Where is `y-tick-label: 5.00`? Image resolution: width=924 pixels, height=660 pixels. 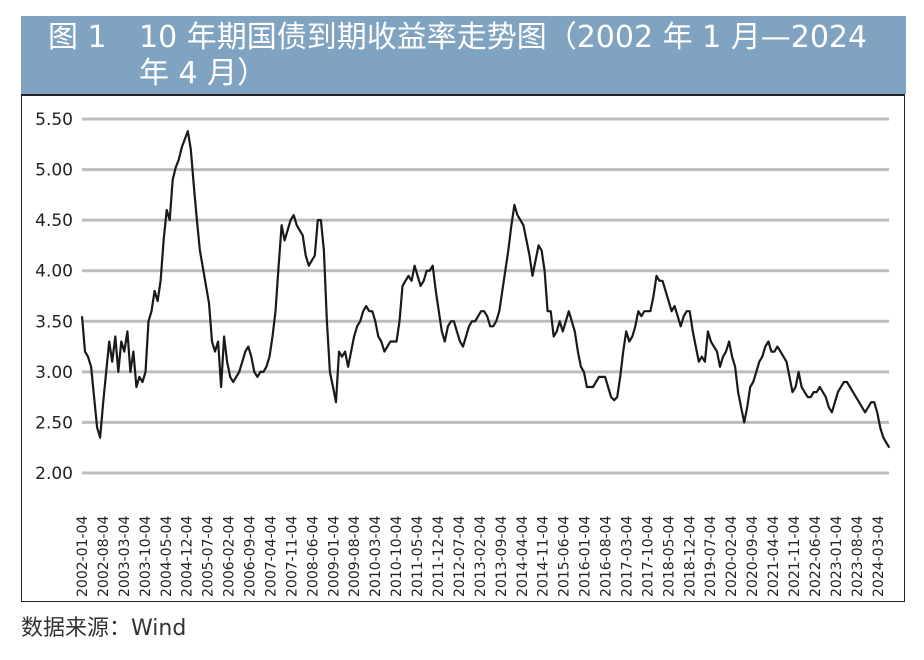
y-tick-label: 5.00 is located at coordinates (54, 171).